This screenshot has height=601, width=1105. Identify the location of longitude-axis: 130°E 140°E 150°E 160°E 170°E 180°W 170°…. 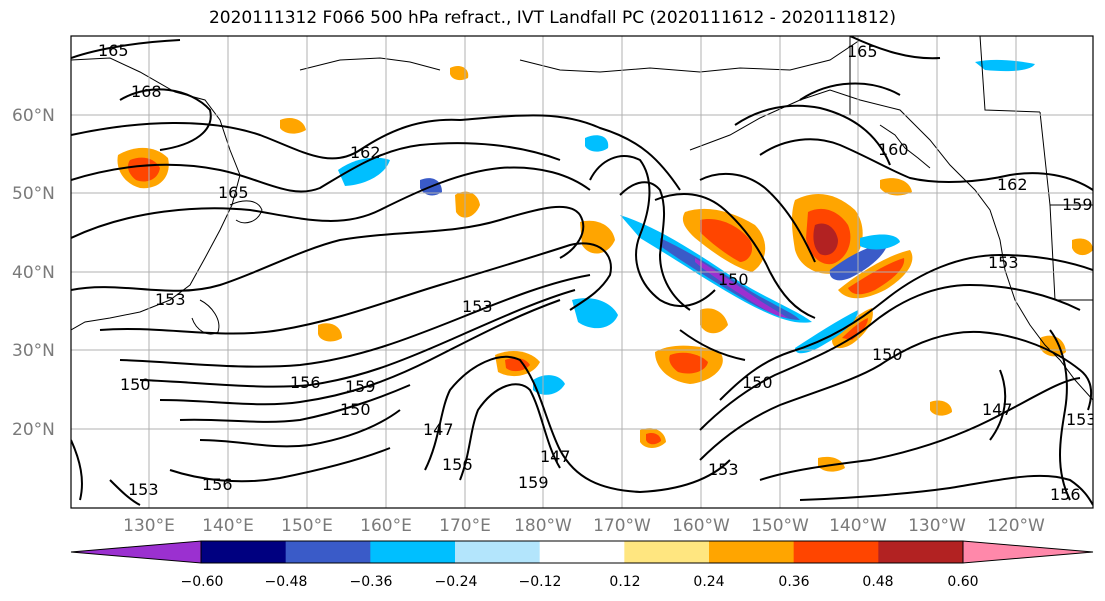
(584, 526).